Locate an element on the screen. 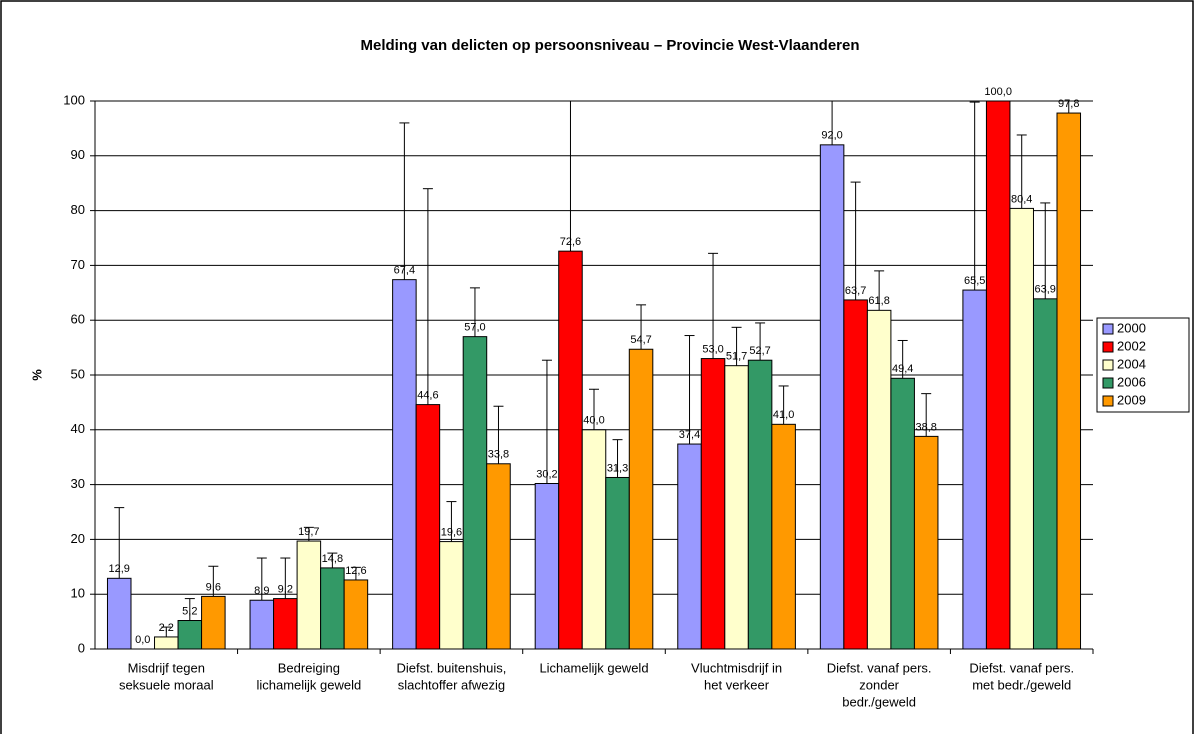 The height and width of the screenshot is (734, 1194). legend-label: 2006 is located at coordinates (1131, 381).